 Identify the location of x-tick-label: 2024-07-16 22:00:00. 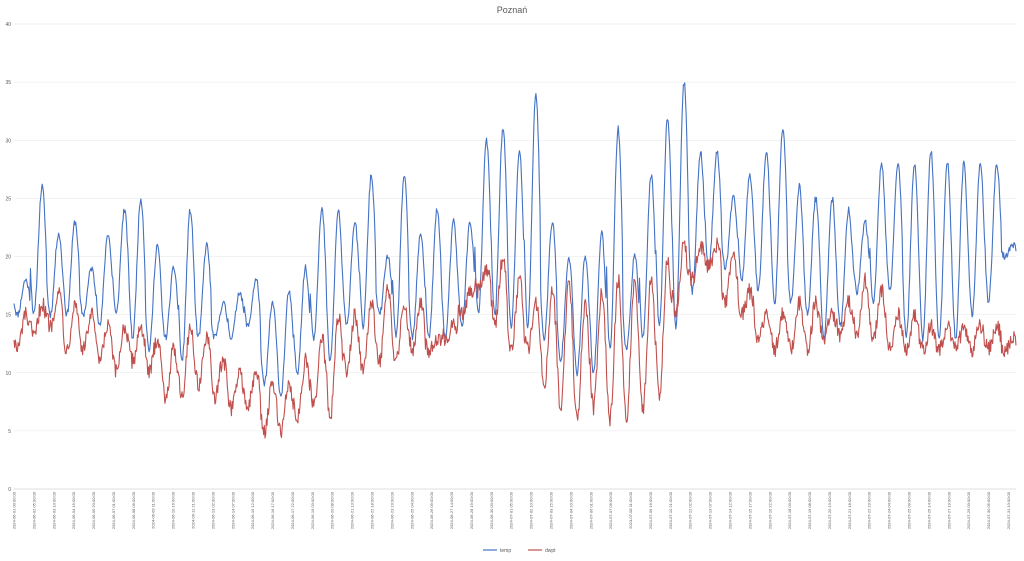
(769, 510).